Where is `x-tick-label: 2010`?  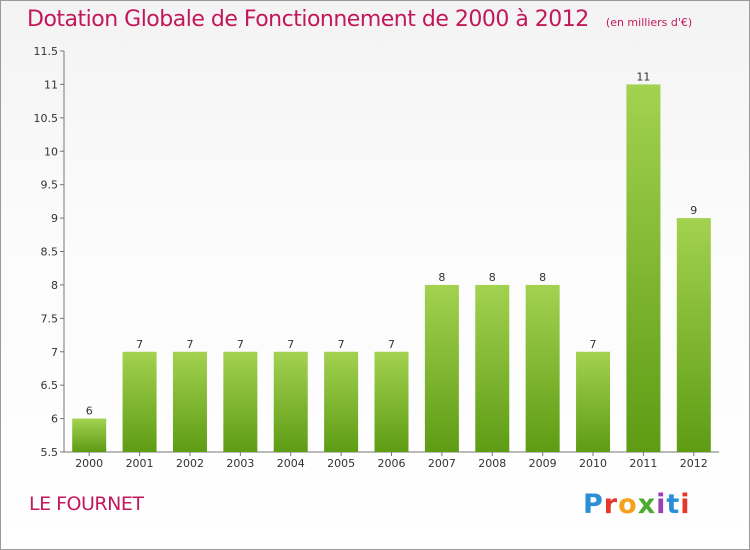 x-tick-label: 2010 is located at coordinates (593, 463).